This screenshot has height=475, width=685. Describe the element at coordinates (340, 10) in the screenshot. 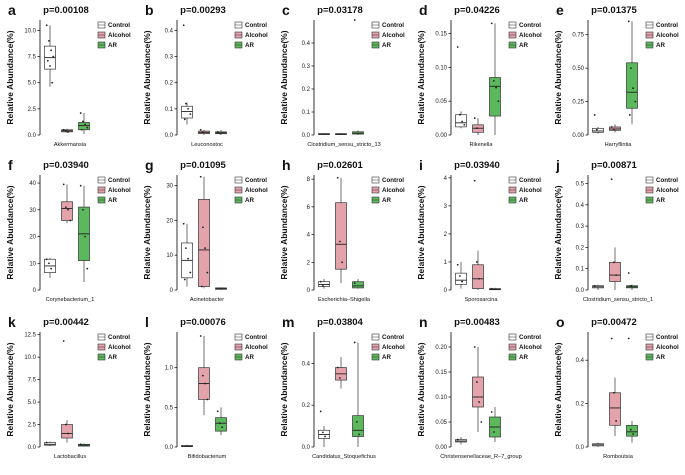

I see `p-value-title: p=0.03178` at that location.